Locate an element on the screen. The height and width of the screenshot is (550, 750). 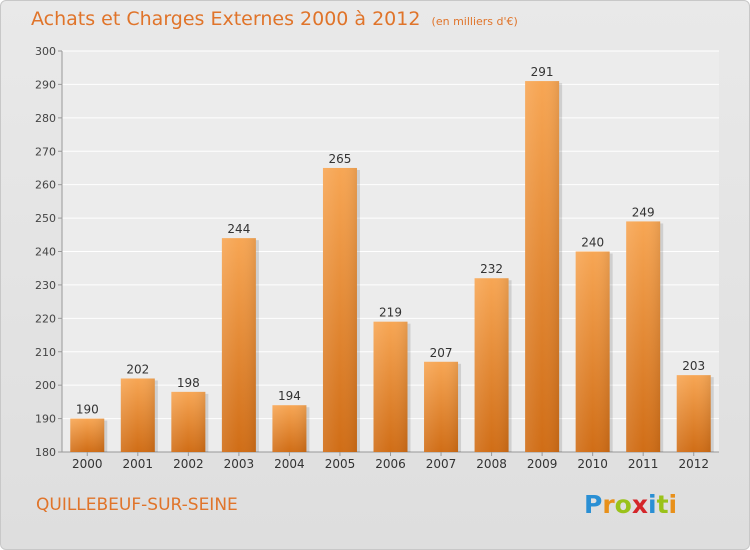
data-label: 265 is located at coordinates (340, 159).